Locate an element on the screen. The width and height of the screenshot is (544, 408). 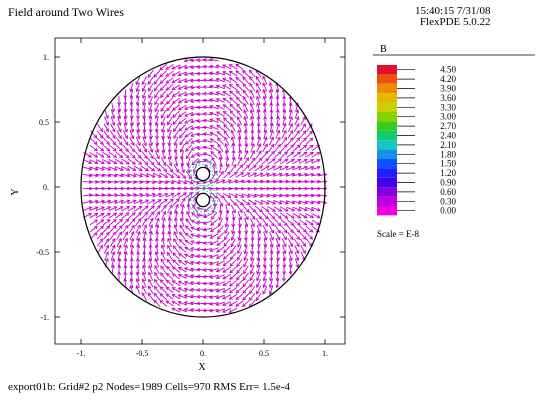
strong-field-ring is located at coordinates (203, 174).